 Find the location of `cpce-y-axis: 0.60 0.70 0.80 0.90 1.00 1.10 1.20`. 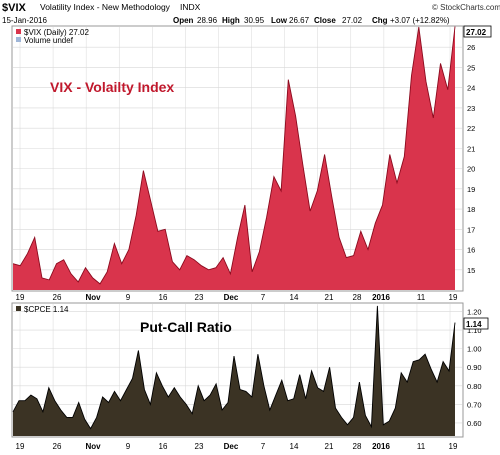

cpce-y-axis: 0.60 0.70 0.80 0.90 1.00 1.10 1.20 is located at coordinates (474, 367).